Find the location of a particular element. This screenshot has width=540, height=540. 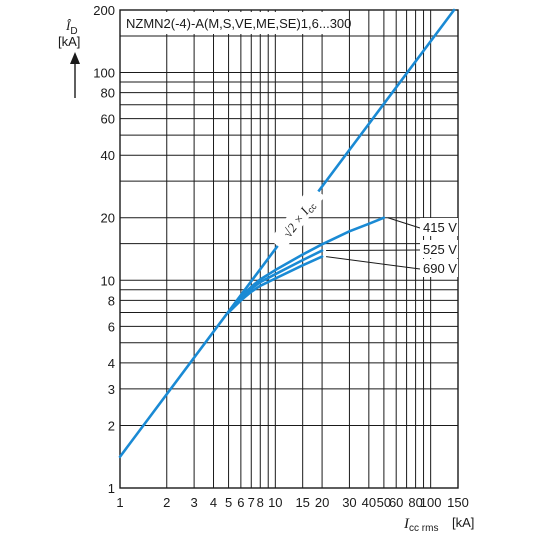

x-axis-label: Icc rms [kA] is located at coordinates (438, 524).